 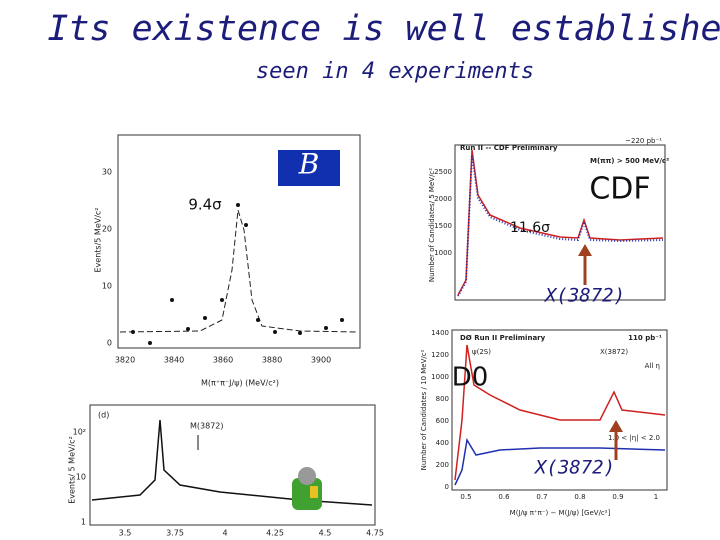 What do you see at coordinates (383, 29) in the screenshot?
I see `title: Its existence is well established` at bounding box center [383, 29].